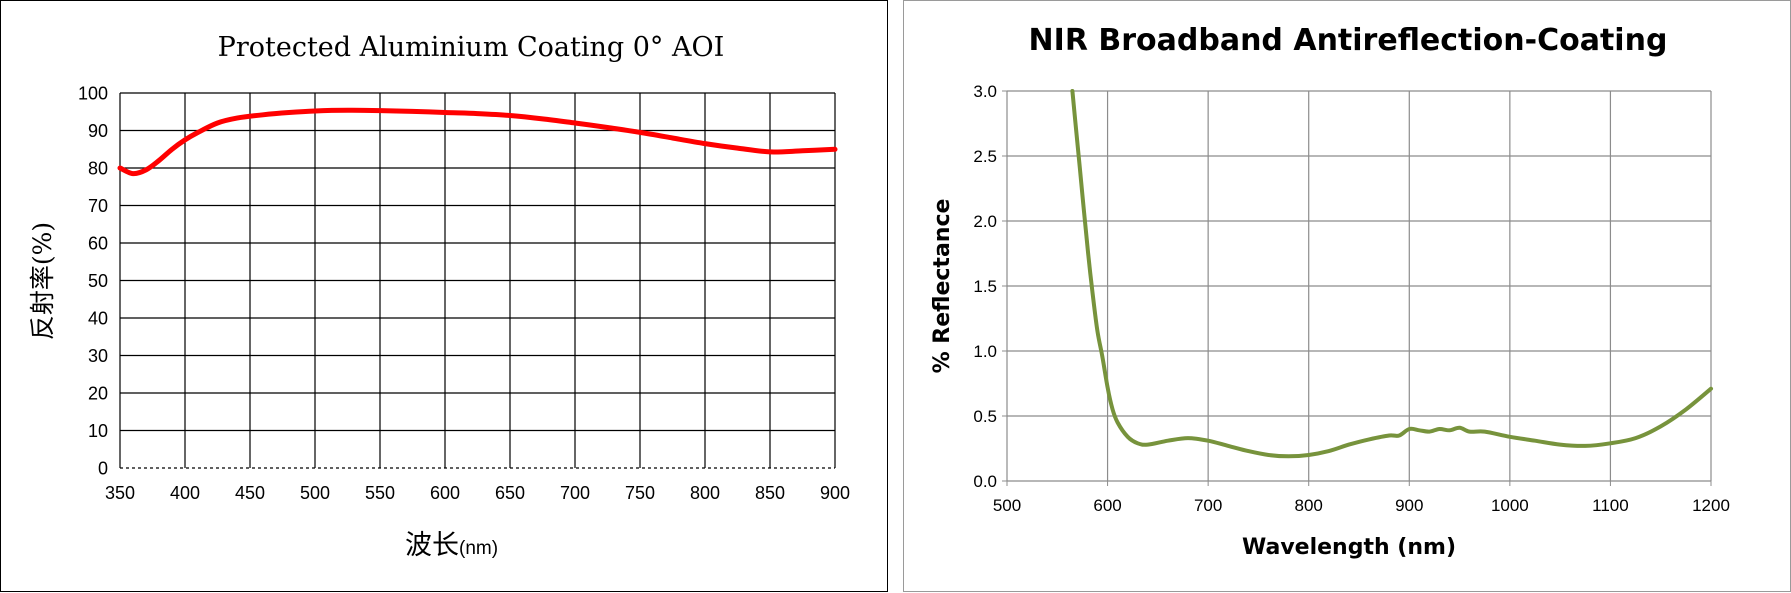 This screenshot has width=1791, height=593. Describe the element at coordinates (380, 493) in the screenshot. I see `x-tick-label: 550` at that location.